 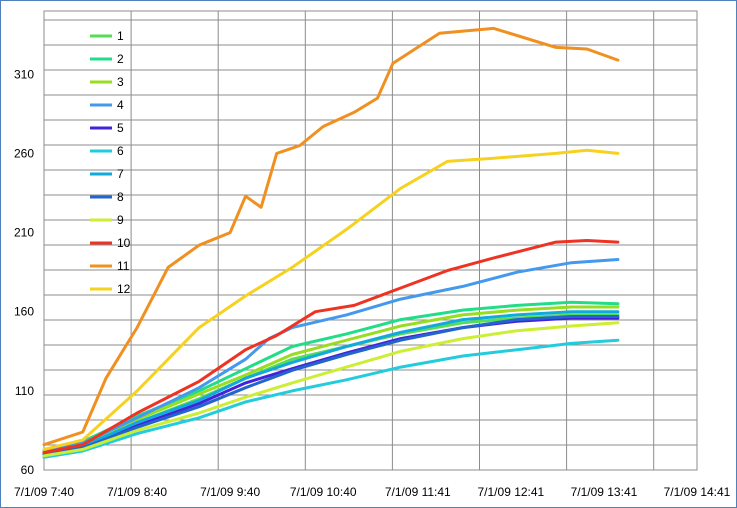 What do you see at coordinates (120, 59) in the screenshot?
I see `legend-label-2: 2` at bounding box center [120, 59].